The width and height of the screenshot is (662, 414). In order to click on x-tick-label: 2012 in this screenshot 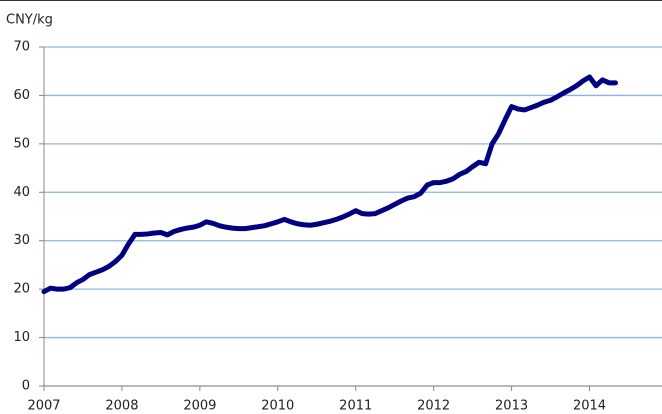, I will do `click(433, 406)`.